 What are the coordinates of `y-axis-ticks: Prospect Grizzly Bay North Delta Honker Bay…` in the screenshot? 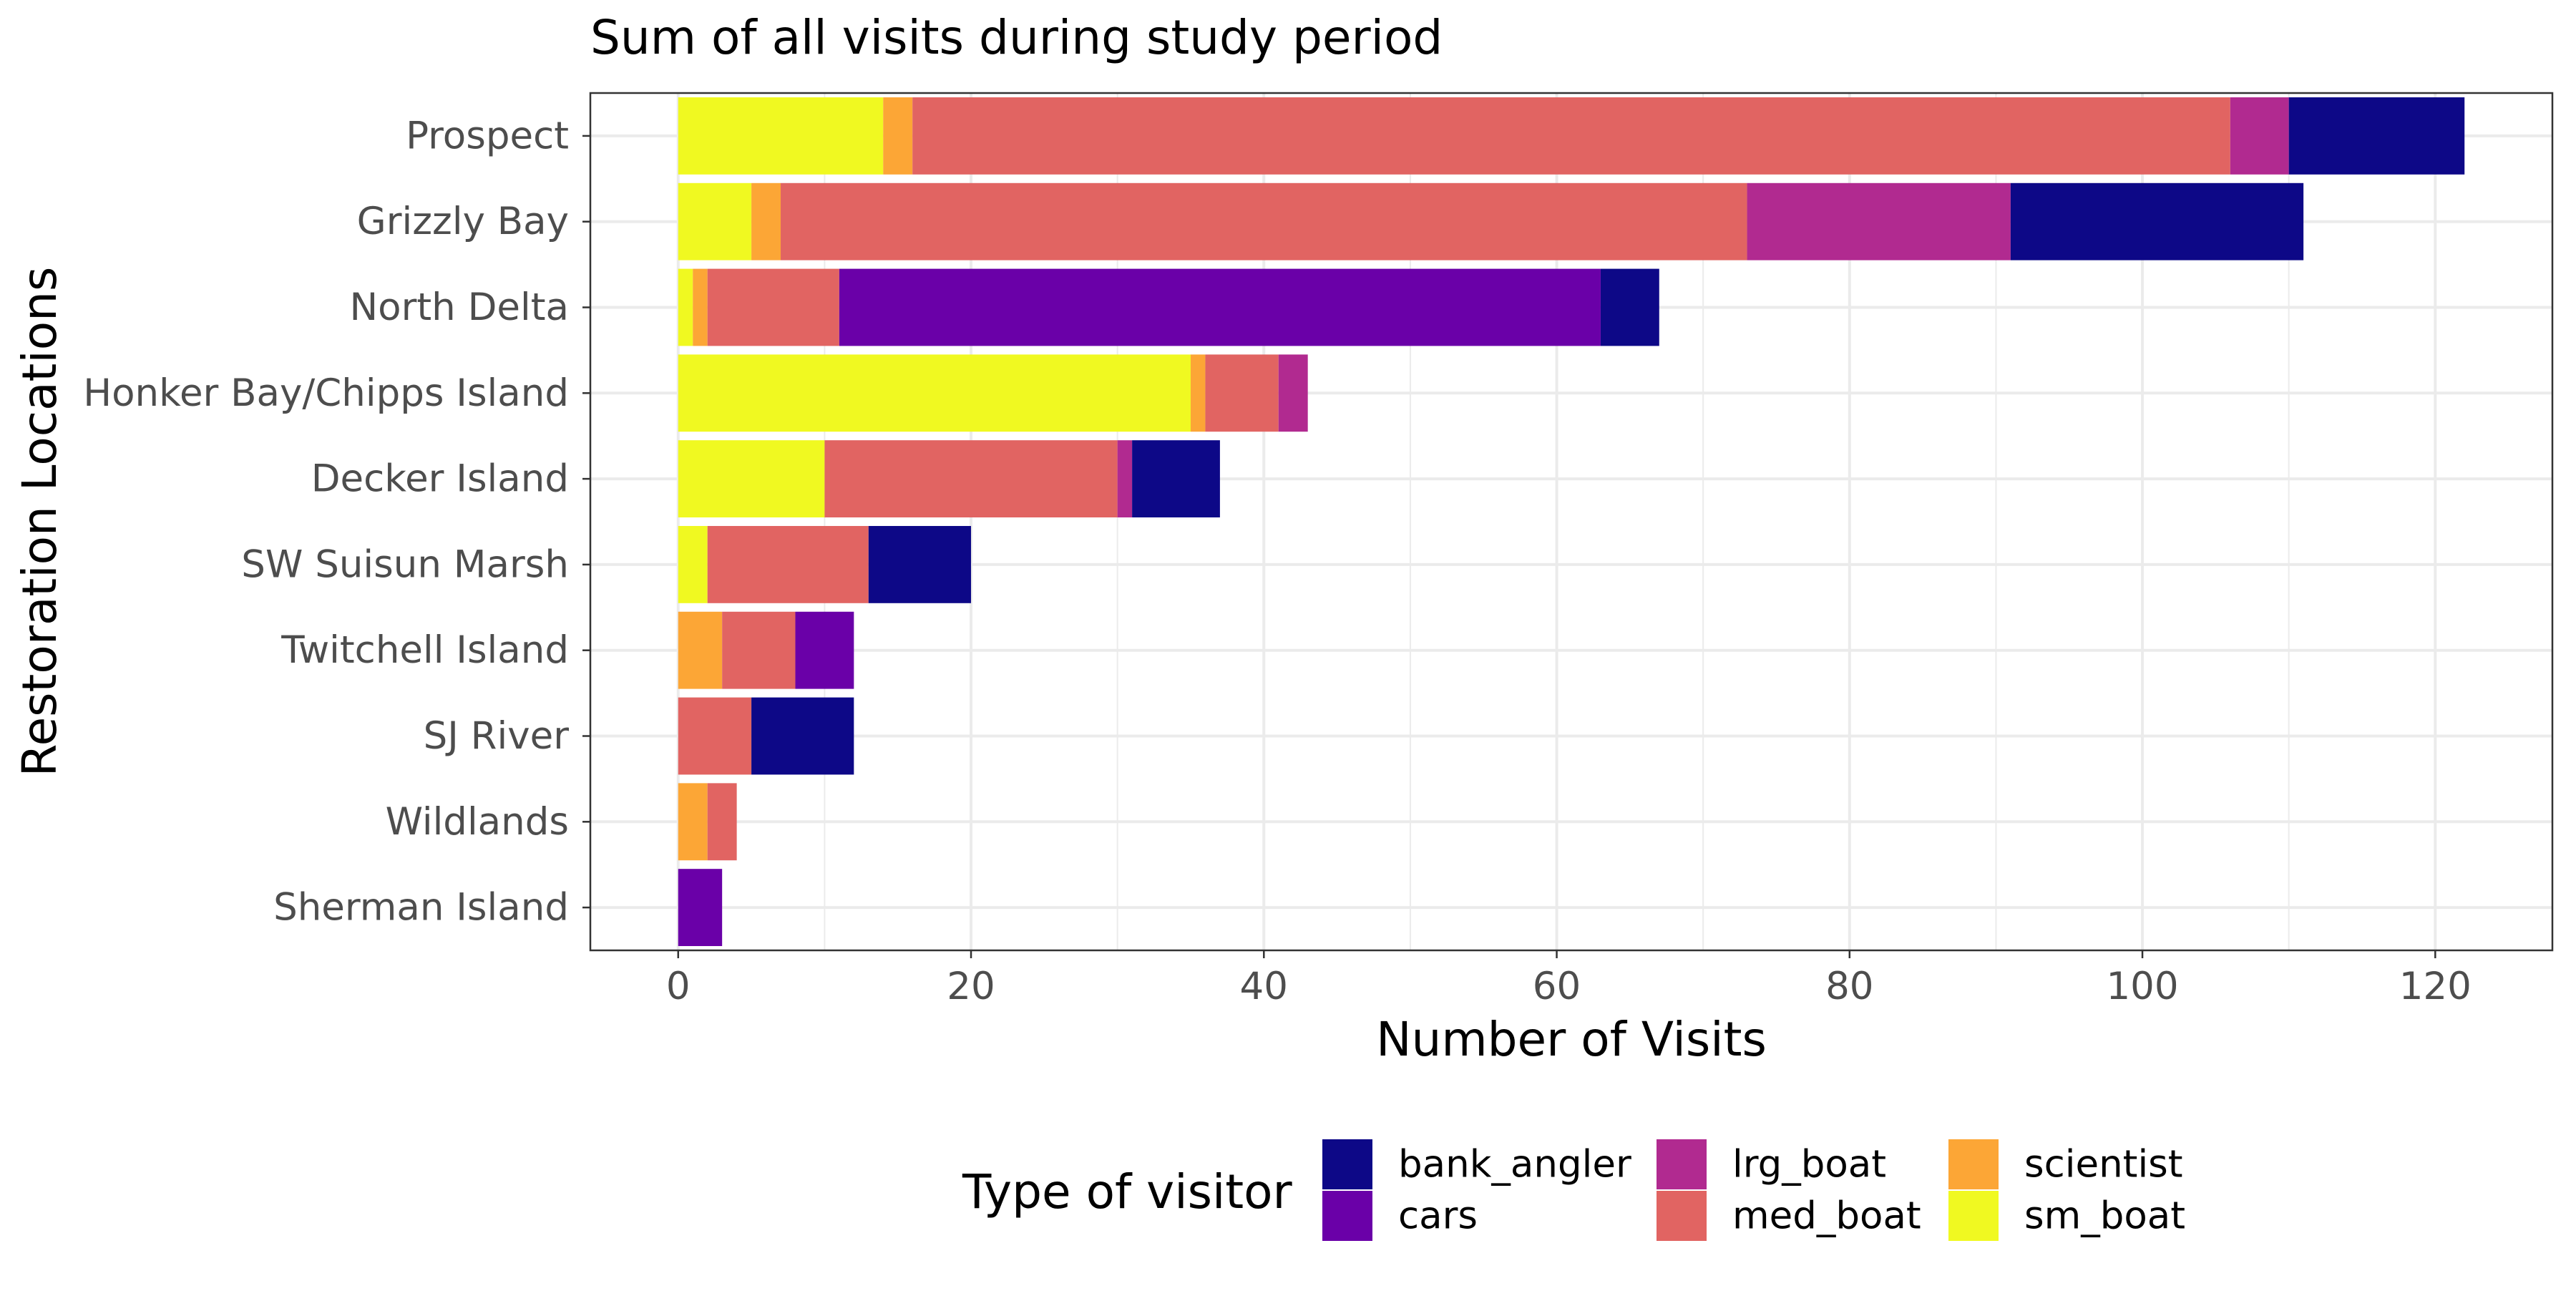 It's located at (336, 522).